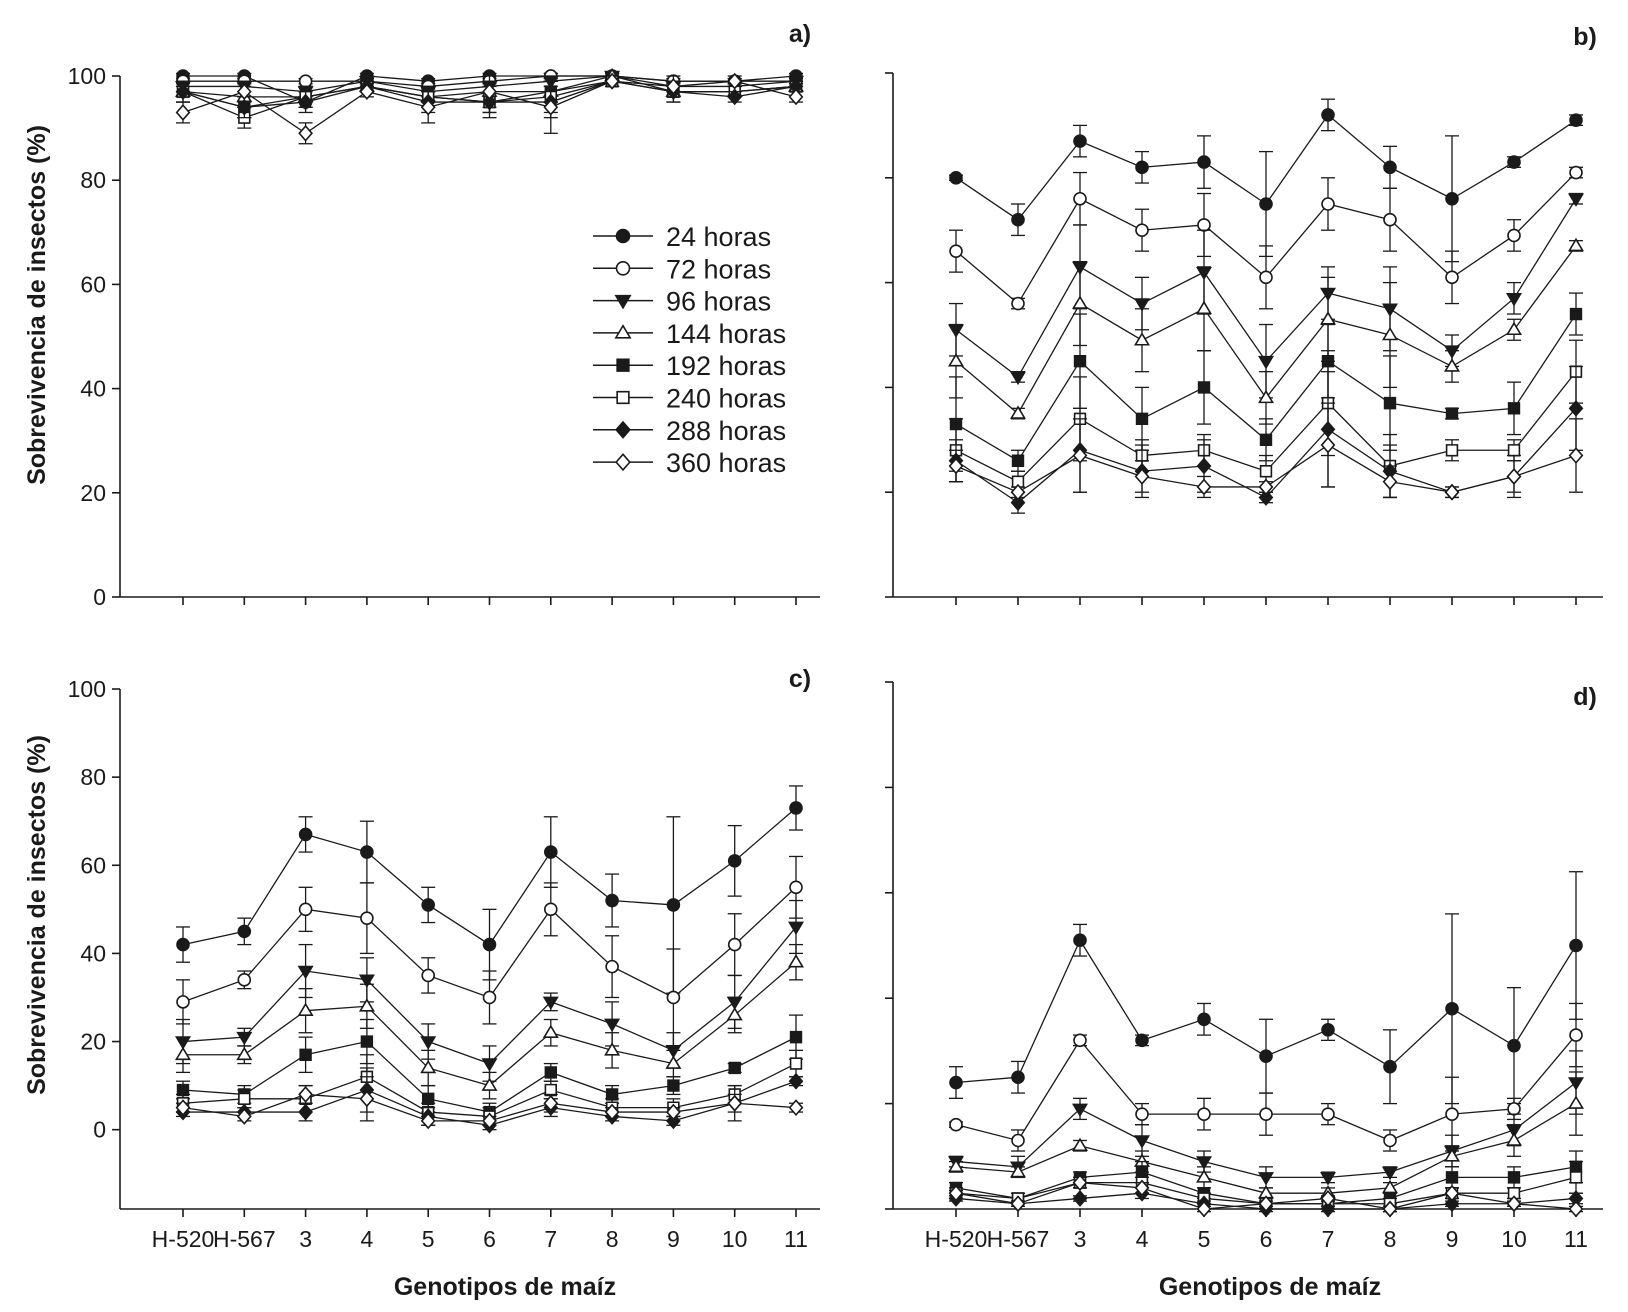  What do you see at coordinates (1266, 1196) in the screenshot?
I see `series-360-horas` at bounding box center [1266, 1196].